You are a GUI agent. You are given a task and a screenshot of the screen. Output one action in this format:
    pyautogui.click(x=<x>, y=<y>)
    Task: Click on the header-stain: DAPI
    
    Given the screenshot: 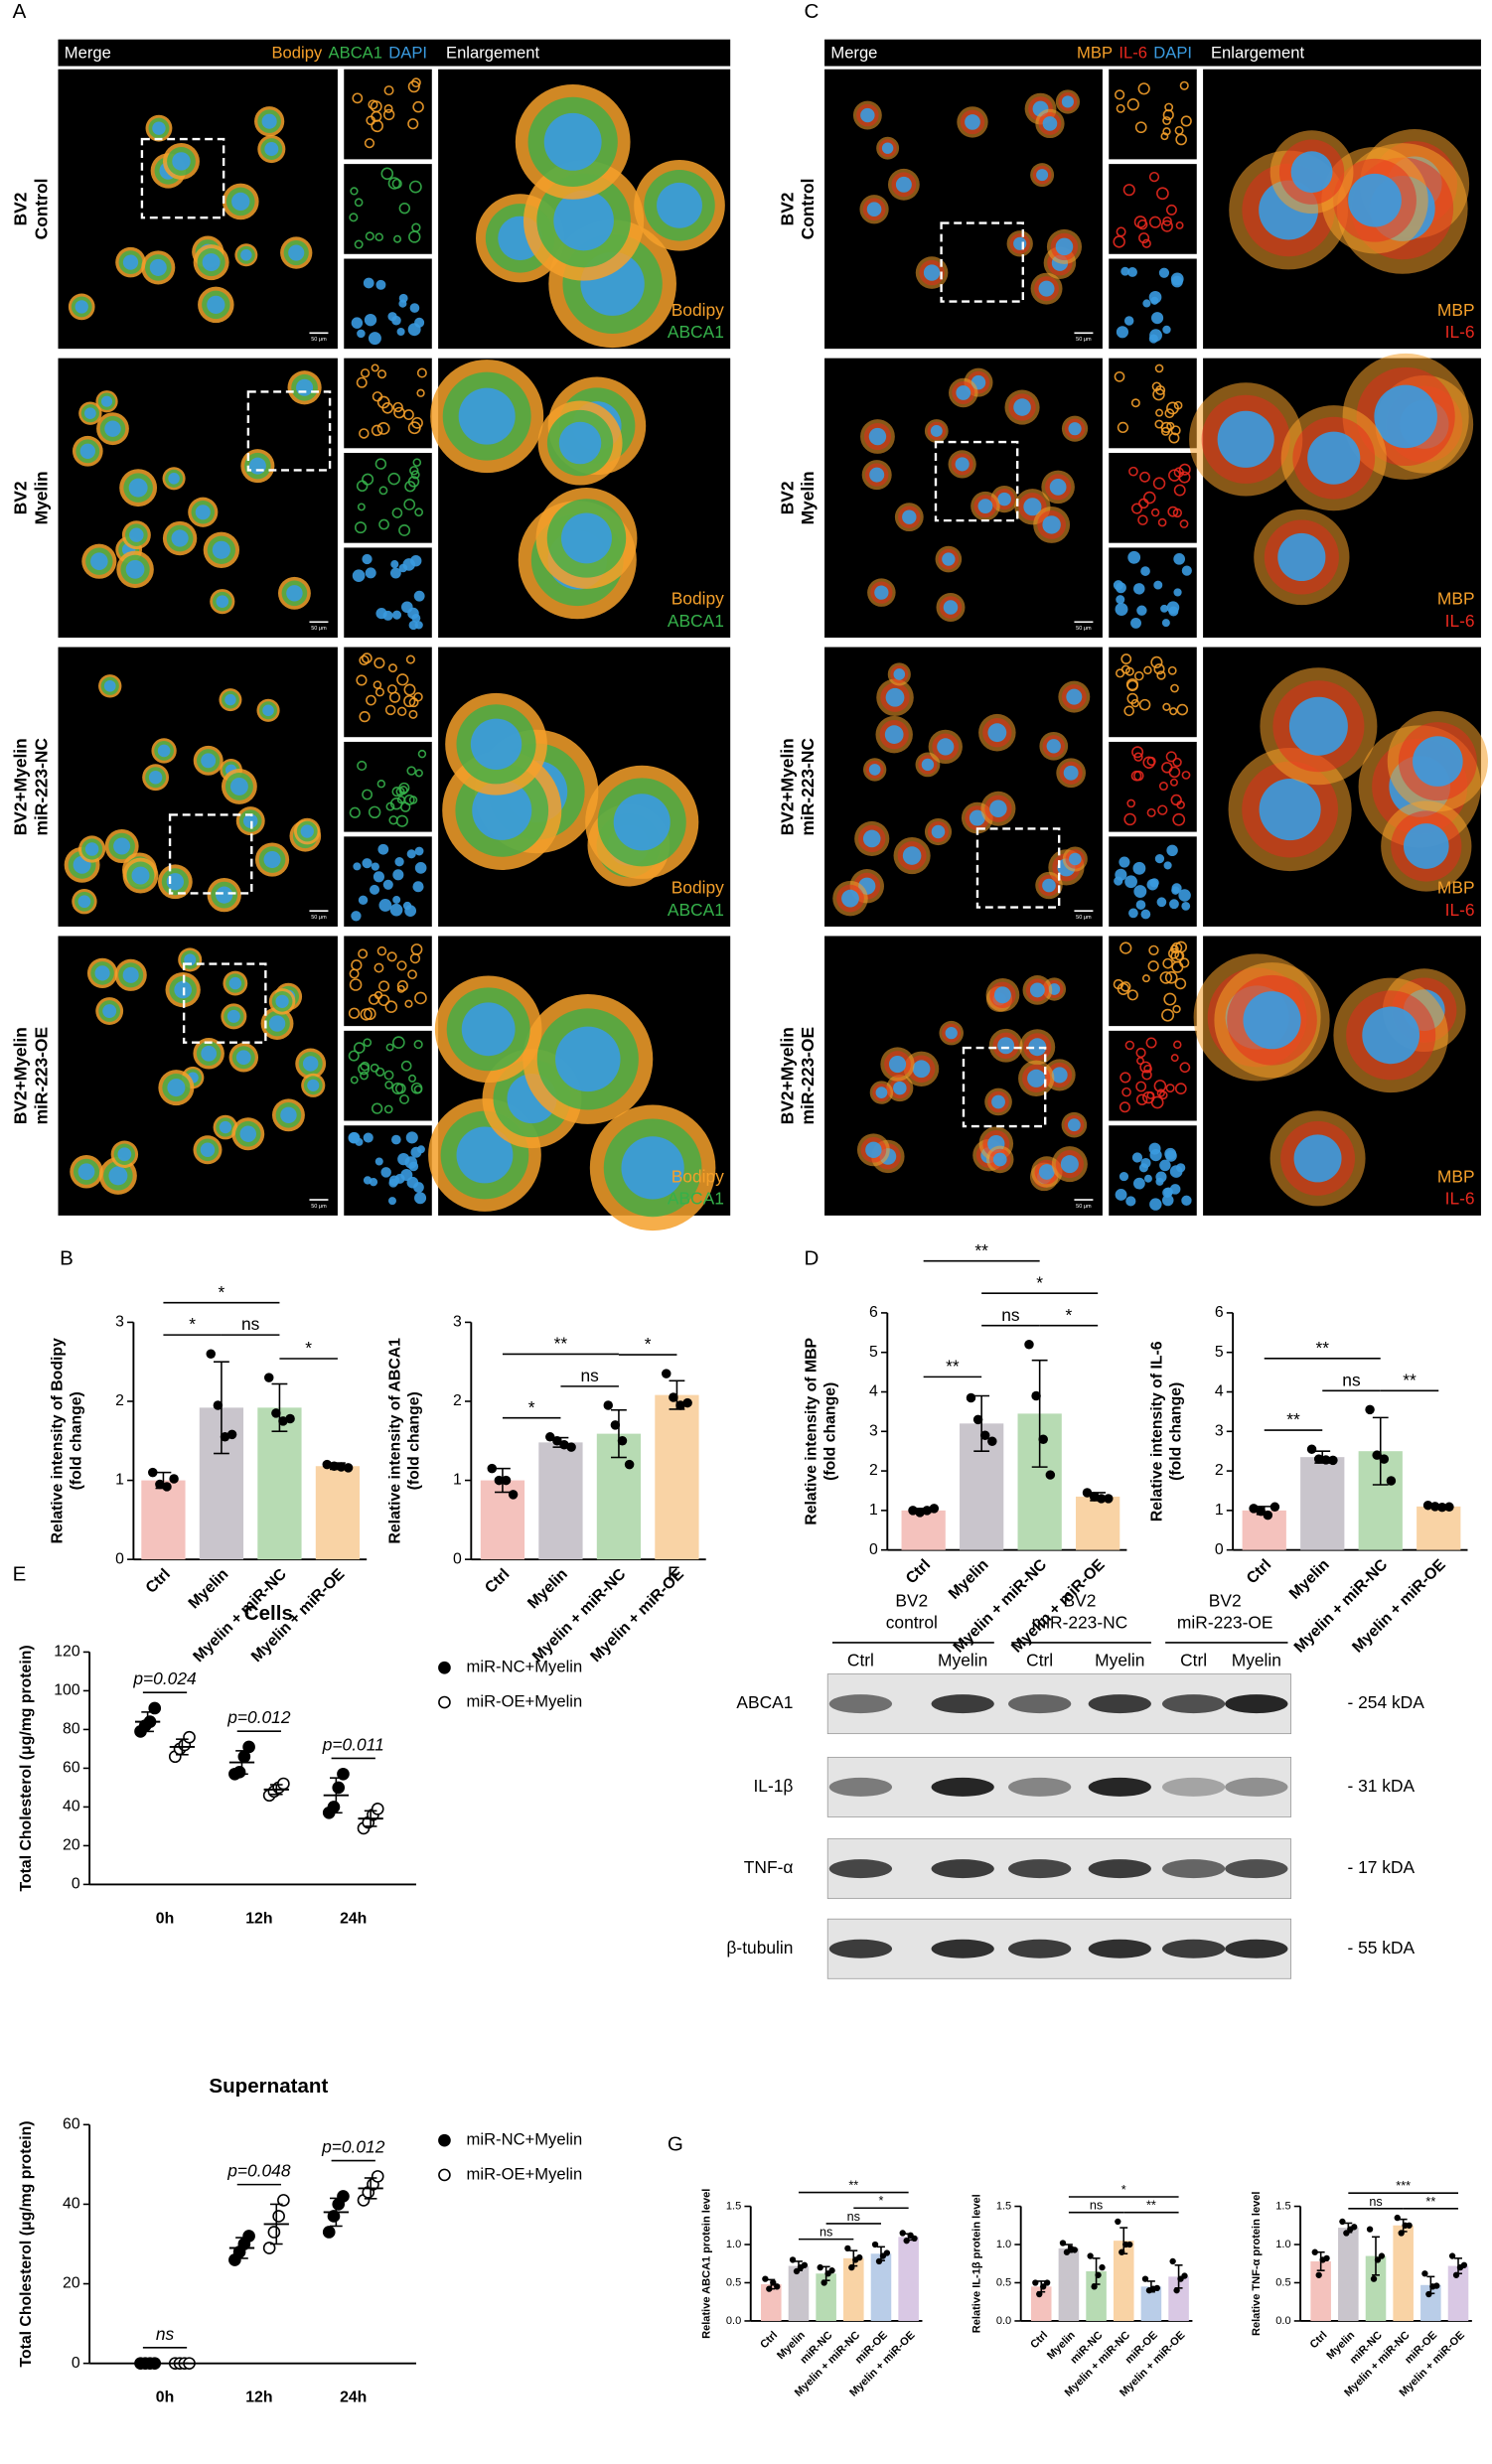 What is the action you would take?
    pyautogui.click(x=407, y=52)
    